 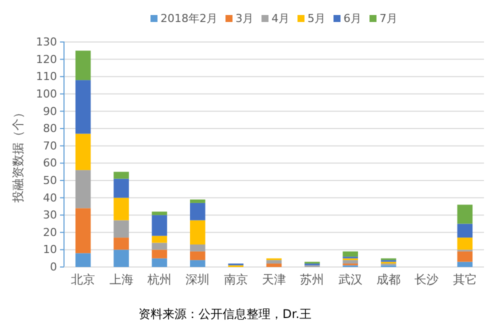 What do you see at coordinates (426, 279) in the screenshot?
I see `x-tick-label: 长沙` at bounding box center [426, 279].